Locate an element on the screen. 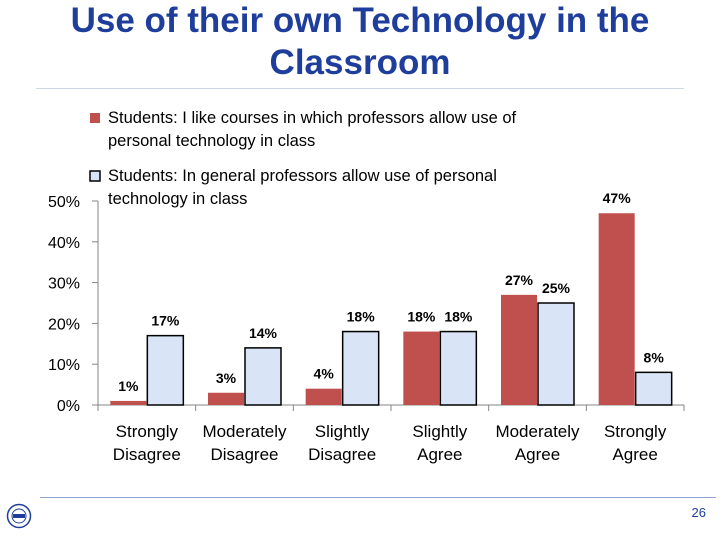  data-label: 1% is located at coordinates (128, 386).